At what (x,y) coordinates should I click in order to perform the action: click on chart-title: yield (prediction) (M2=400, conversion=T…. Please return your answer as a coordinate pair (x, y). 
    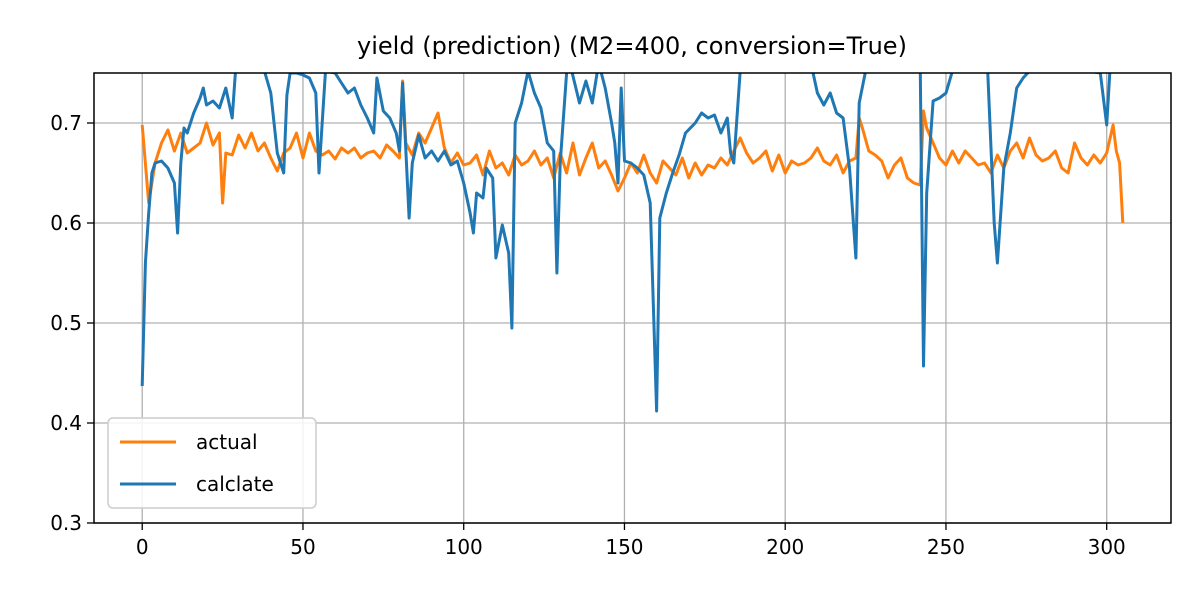
    Looking at the image, I should click on (632, 46).